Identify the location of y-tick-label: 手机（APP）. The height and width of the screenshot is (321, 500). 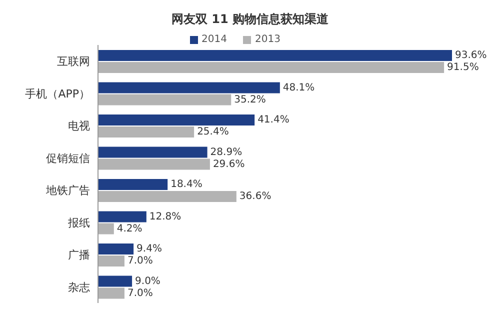
(57, 93).